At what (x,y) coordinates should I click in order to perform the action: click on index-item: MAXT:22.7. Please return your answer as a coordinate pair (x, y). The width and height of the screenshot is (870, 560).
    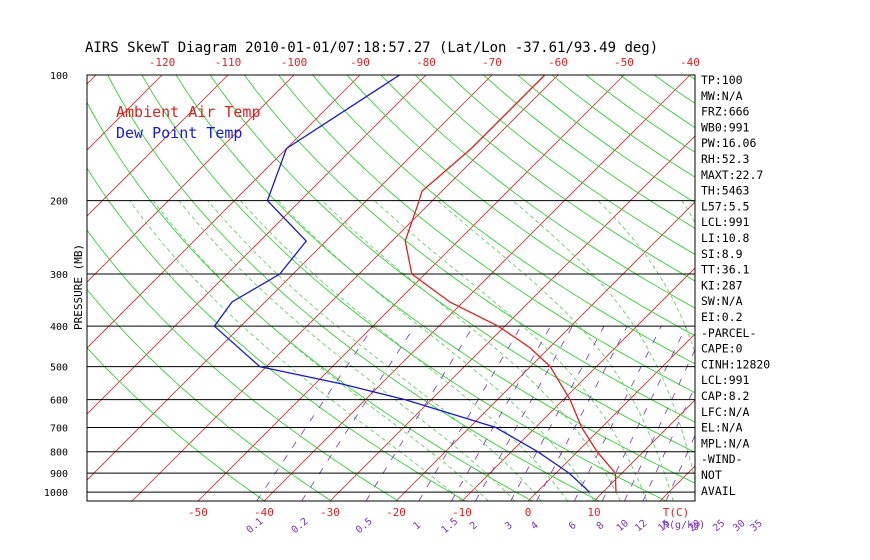
    Looking at the image, I should click on (732, 175).